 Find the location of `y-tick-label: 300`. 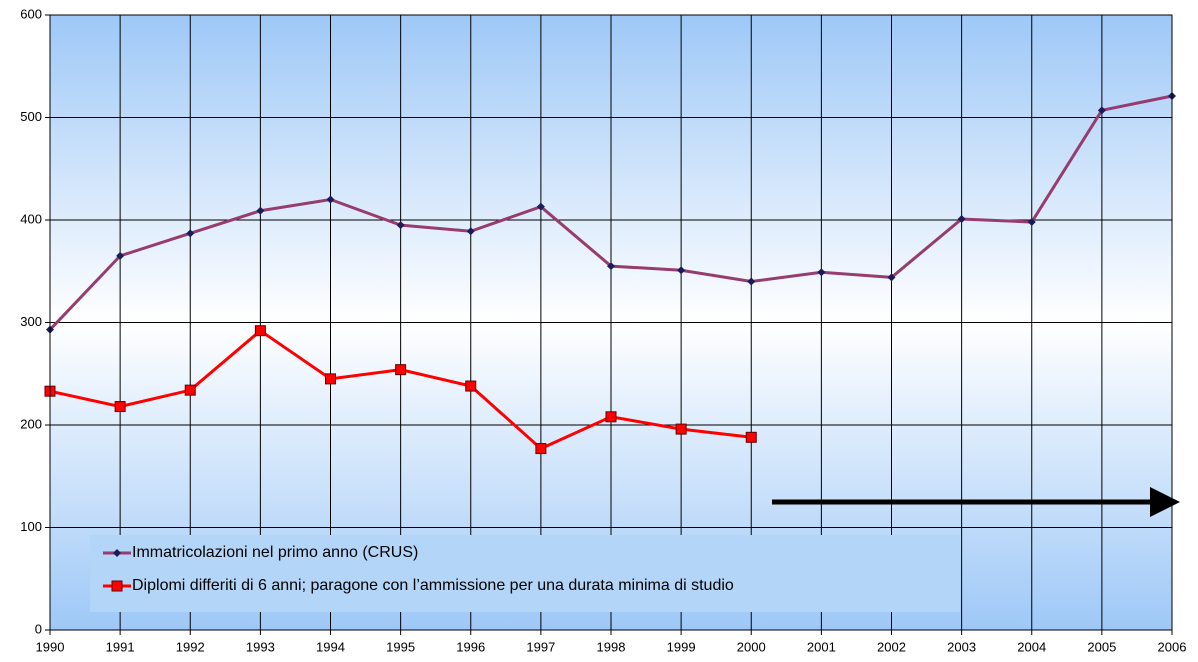

y-tick-label: 300 is located at coordinates (31, 321).